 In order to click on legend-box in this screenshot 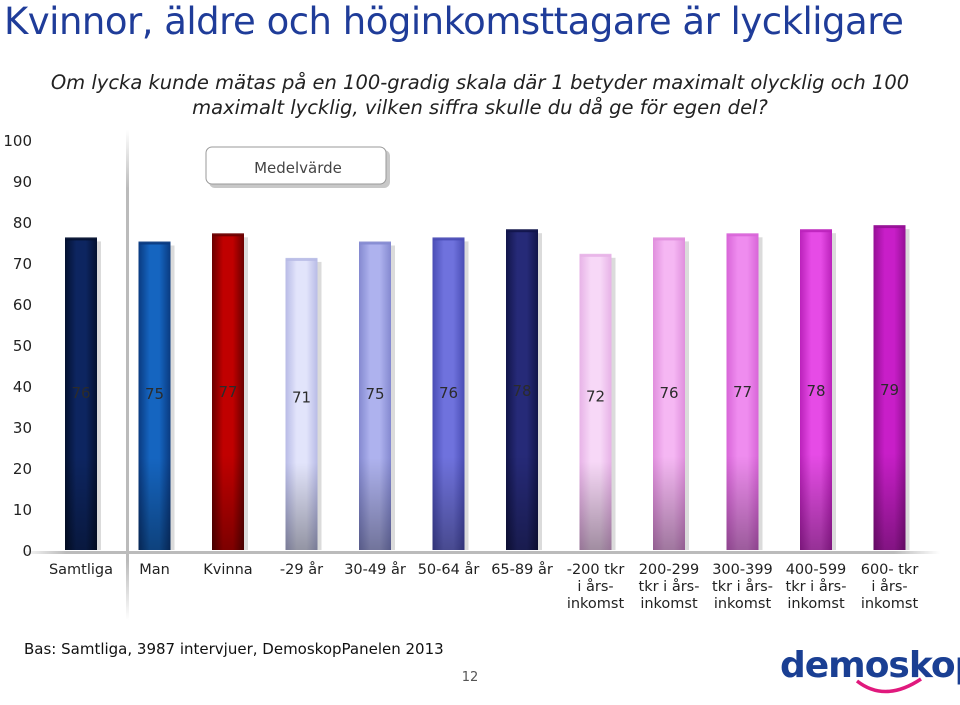, I will do `click(296, 165)`.